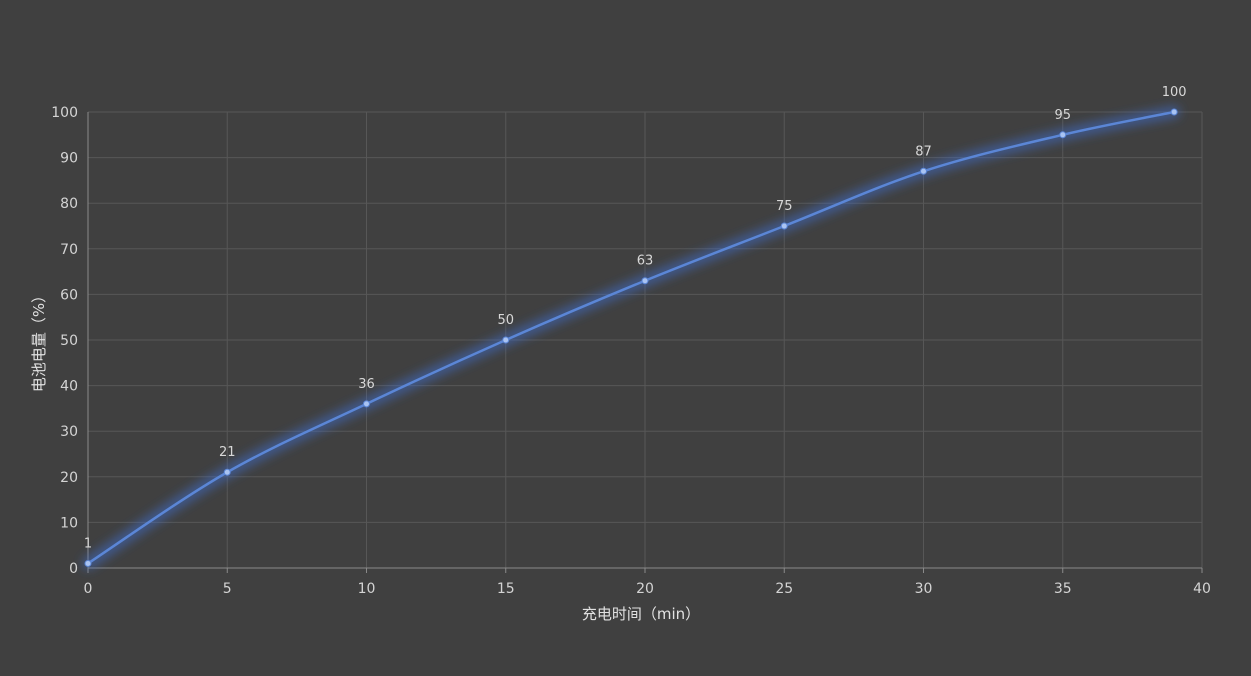  What do you see at coordinates (1202, 589) in the screenshot?
I see `x-tick-label: 40` at bounding box center [1202, 589].